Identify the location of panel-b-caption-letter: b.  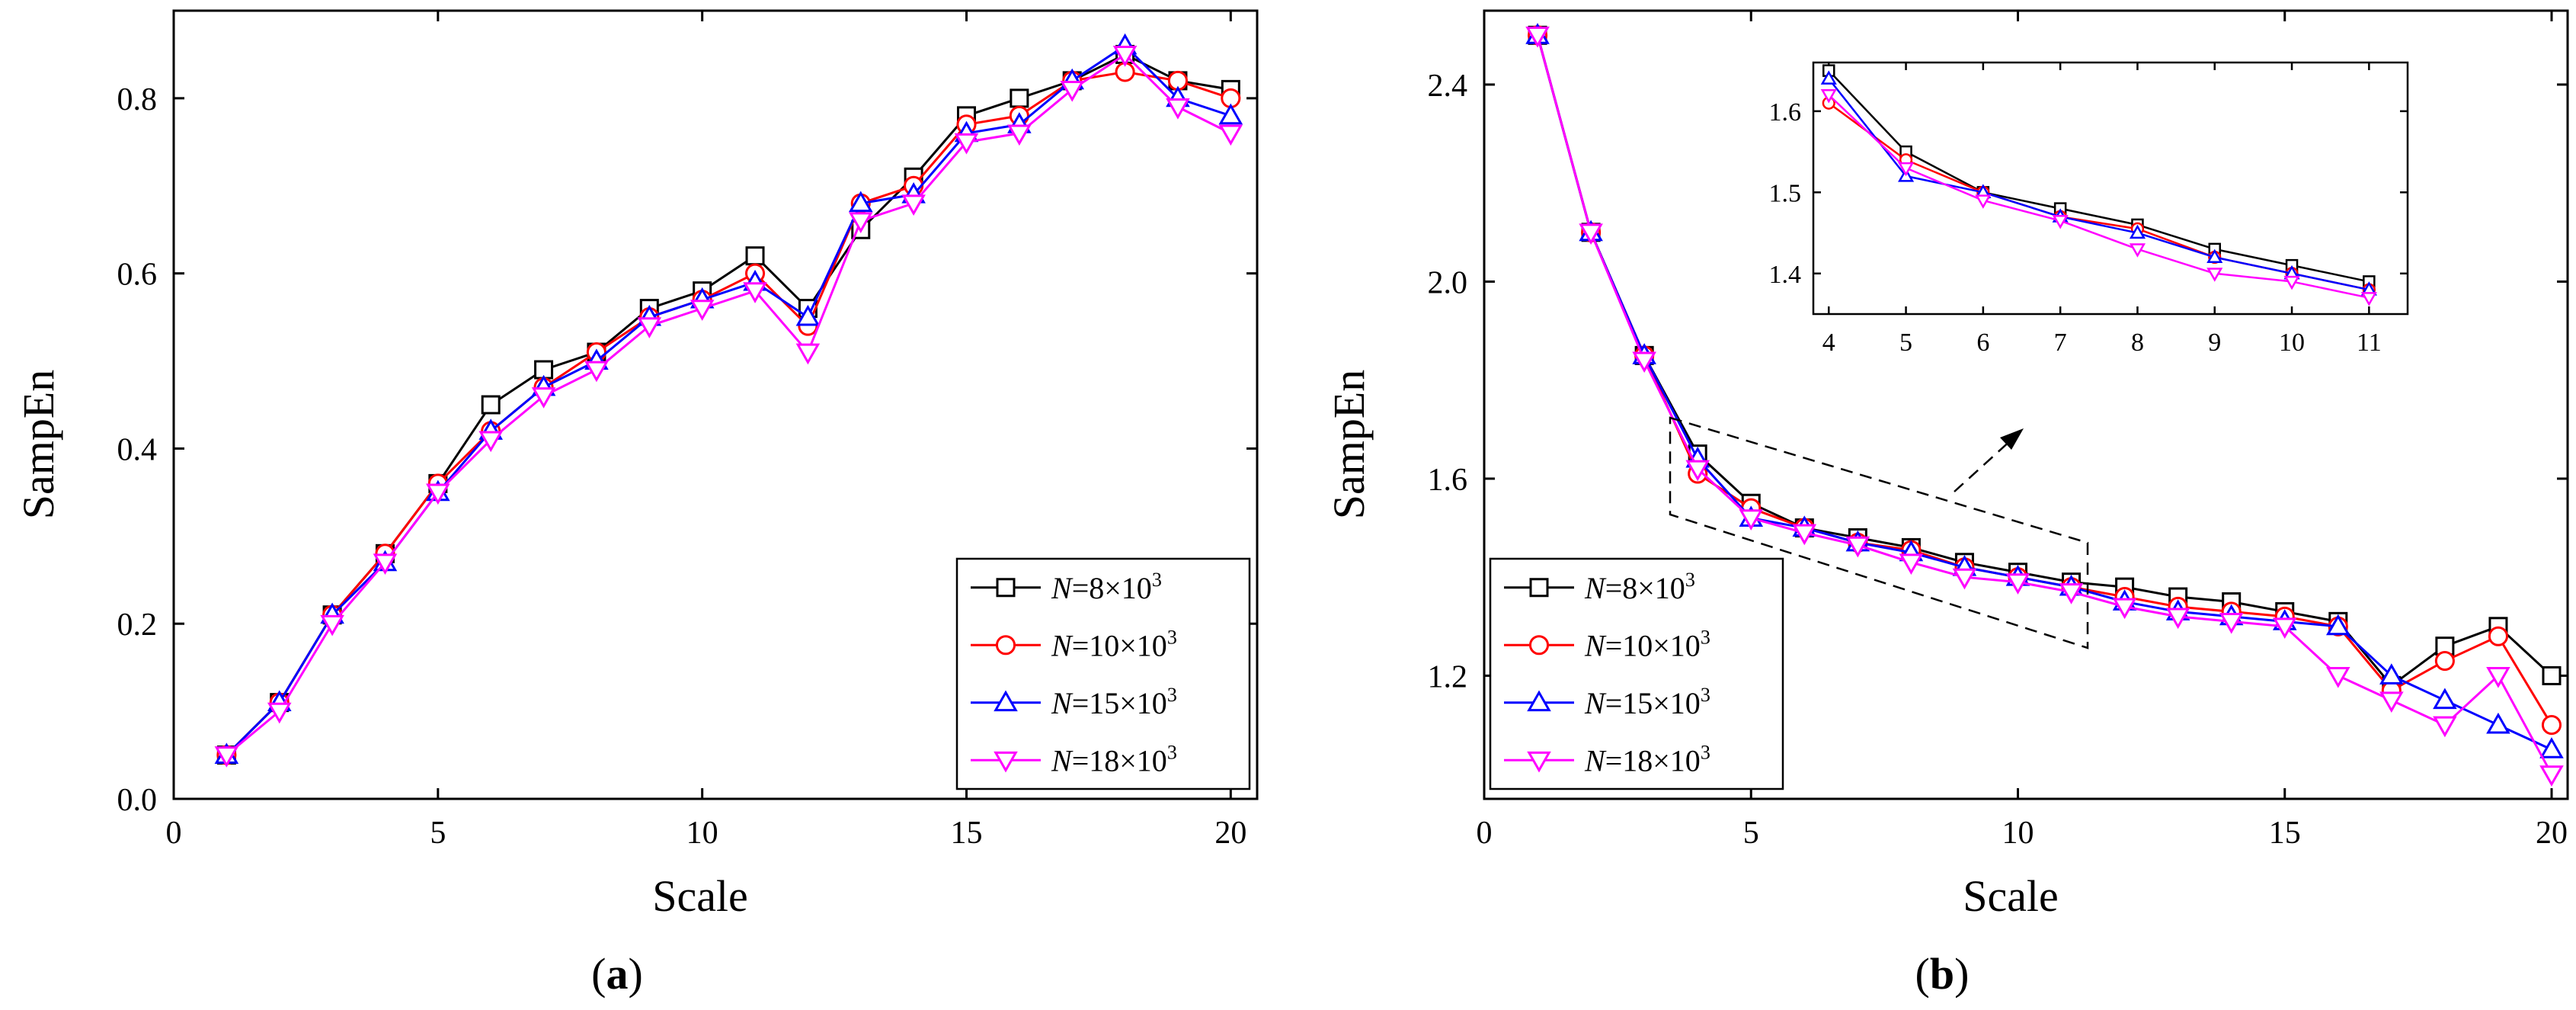
(1942, 974).